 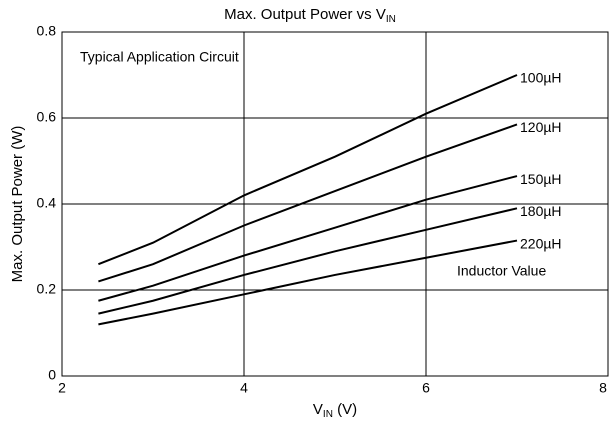 What do you see at coordinates (47, 31) in the screenshot?
I see `y-tick-label: 0.8` at bounding box center [47, 31].